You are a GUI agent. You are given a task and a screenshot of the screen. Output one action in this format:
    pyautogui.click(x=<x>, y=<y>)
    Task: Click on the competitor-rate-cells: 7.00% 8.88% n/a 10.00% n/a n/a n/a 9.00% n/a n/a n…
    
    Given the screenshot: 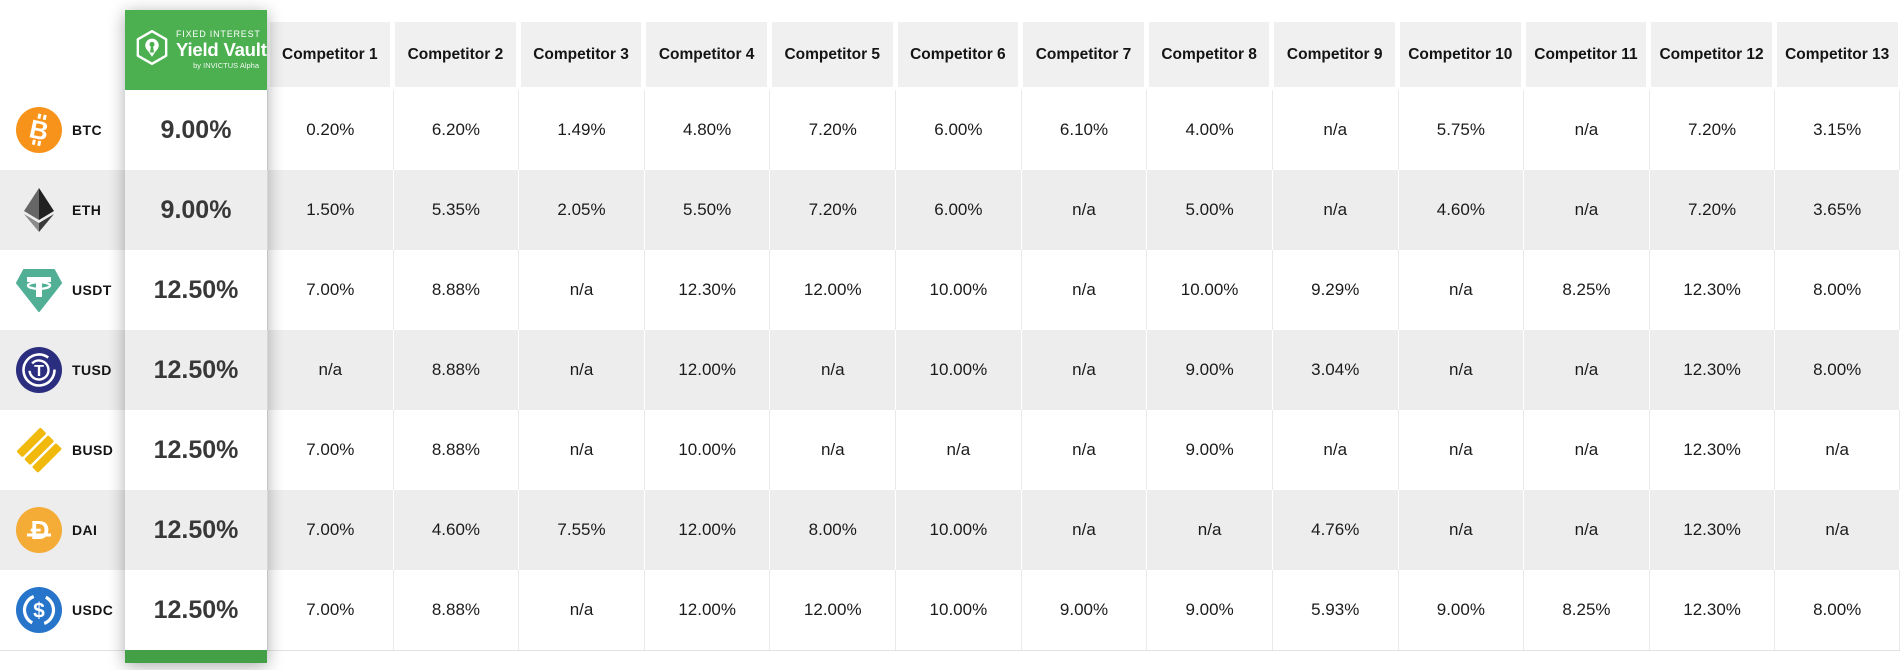 What is the action you would take?
    pyautogui.click(x=1083, y=450)
    